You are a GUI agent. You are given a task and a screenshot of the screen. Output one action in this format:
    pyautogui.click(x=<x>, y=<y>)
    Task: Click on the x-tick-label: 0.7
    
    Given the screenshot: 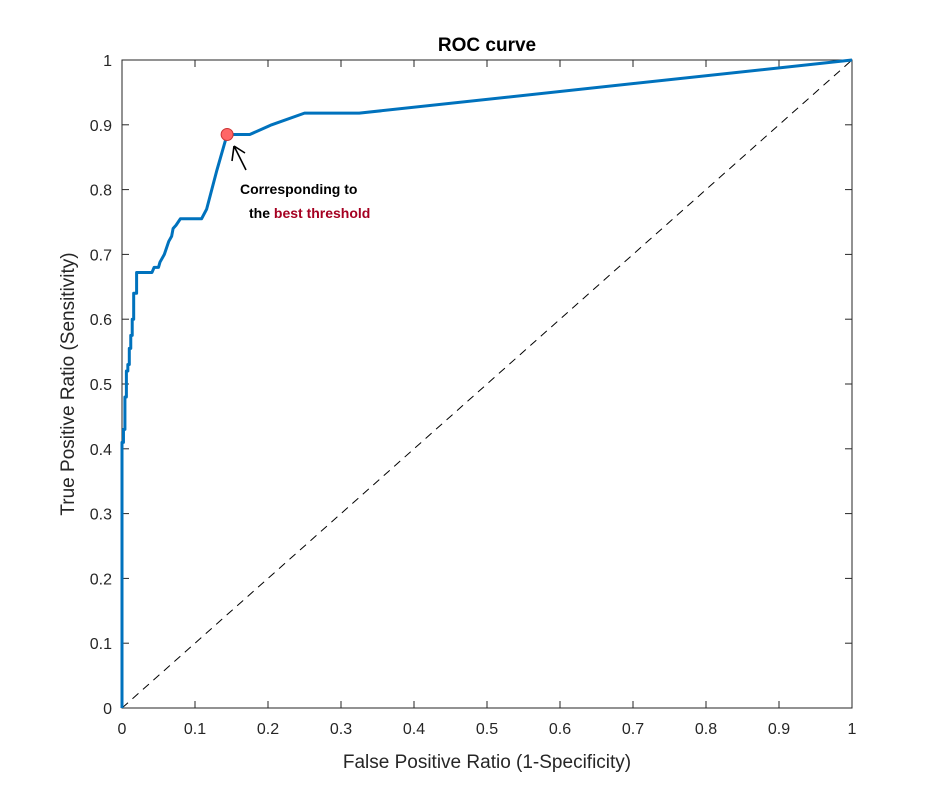 What is the action you would take?
    pyautogui.click(x=633, y=729)
    